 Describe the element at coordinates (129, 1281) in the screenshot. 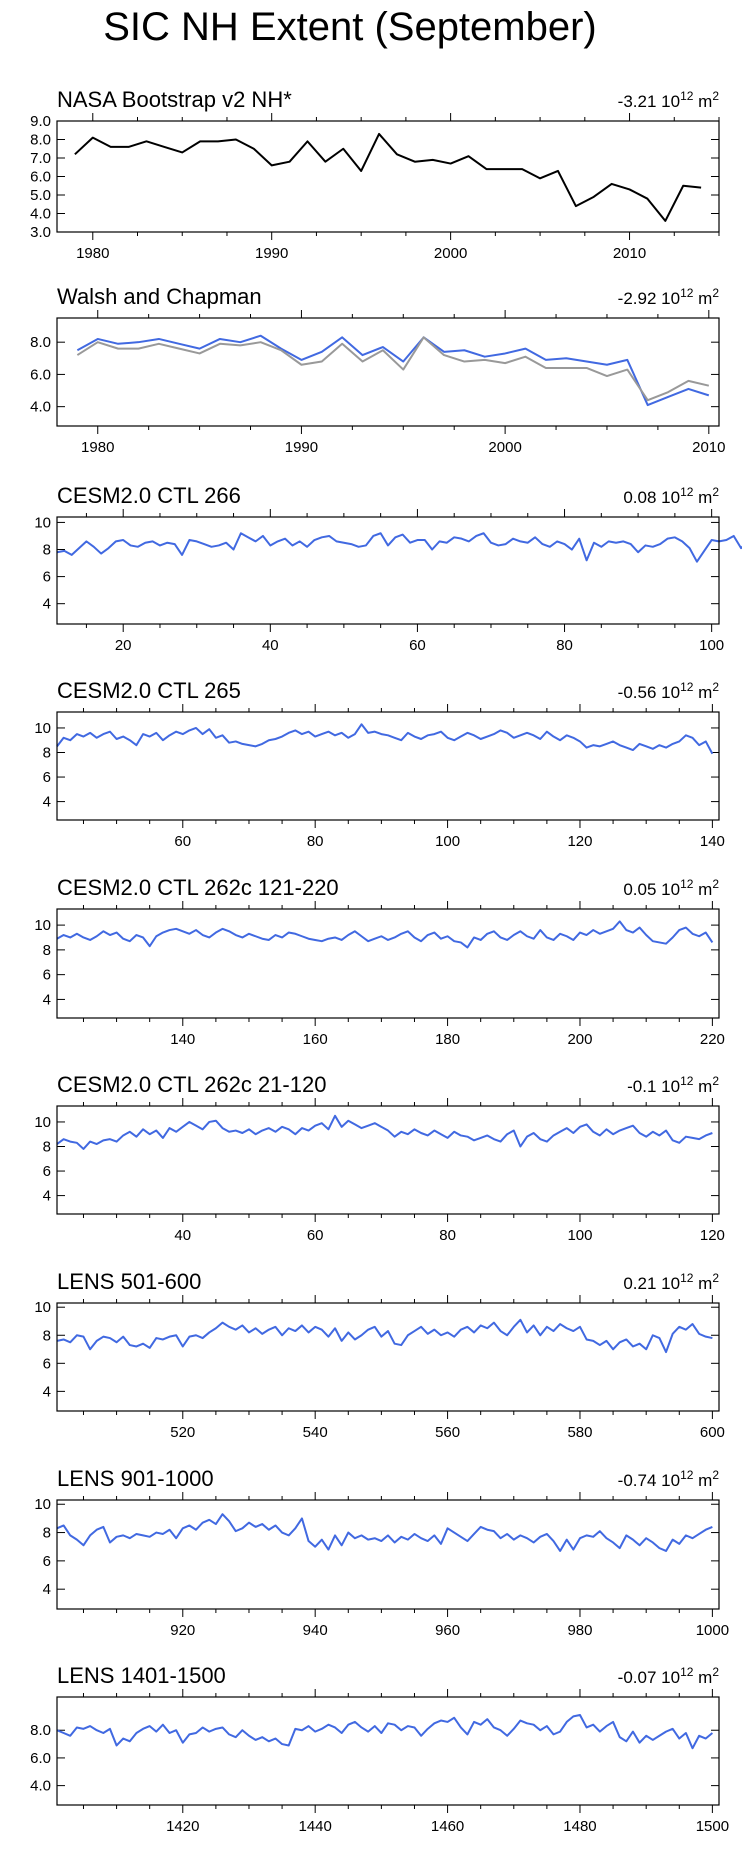

I see `panel-title: LENS 501-600` at that location.